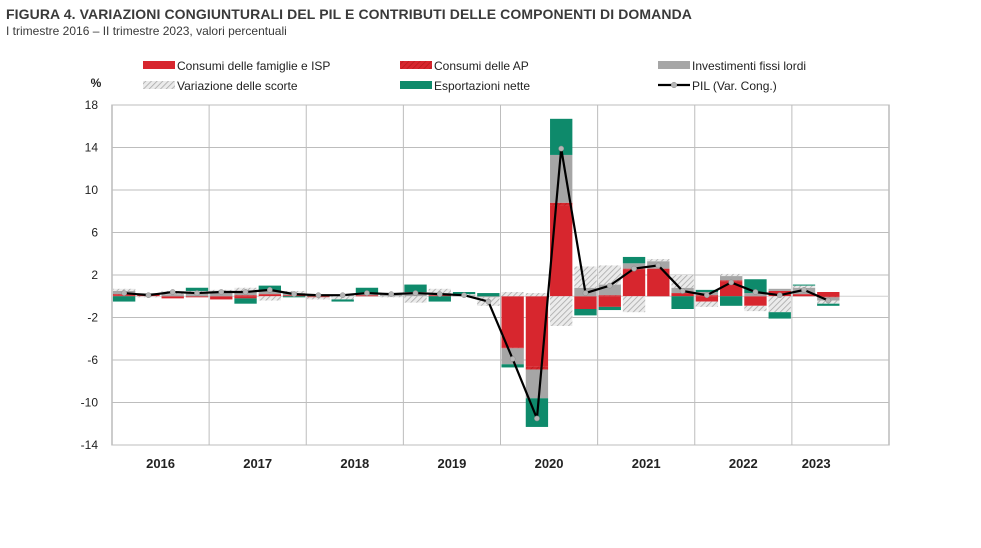 Image resolution: width=981 pixels, height=548 pixels. What do you see at coordinates (94, 275) in the screenshot?
I see `y-tick-label: 2` at bounding box center [94, 275].